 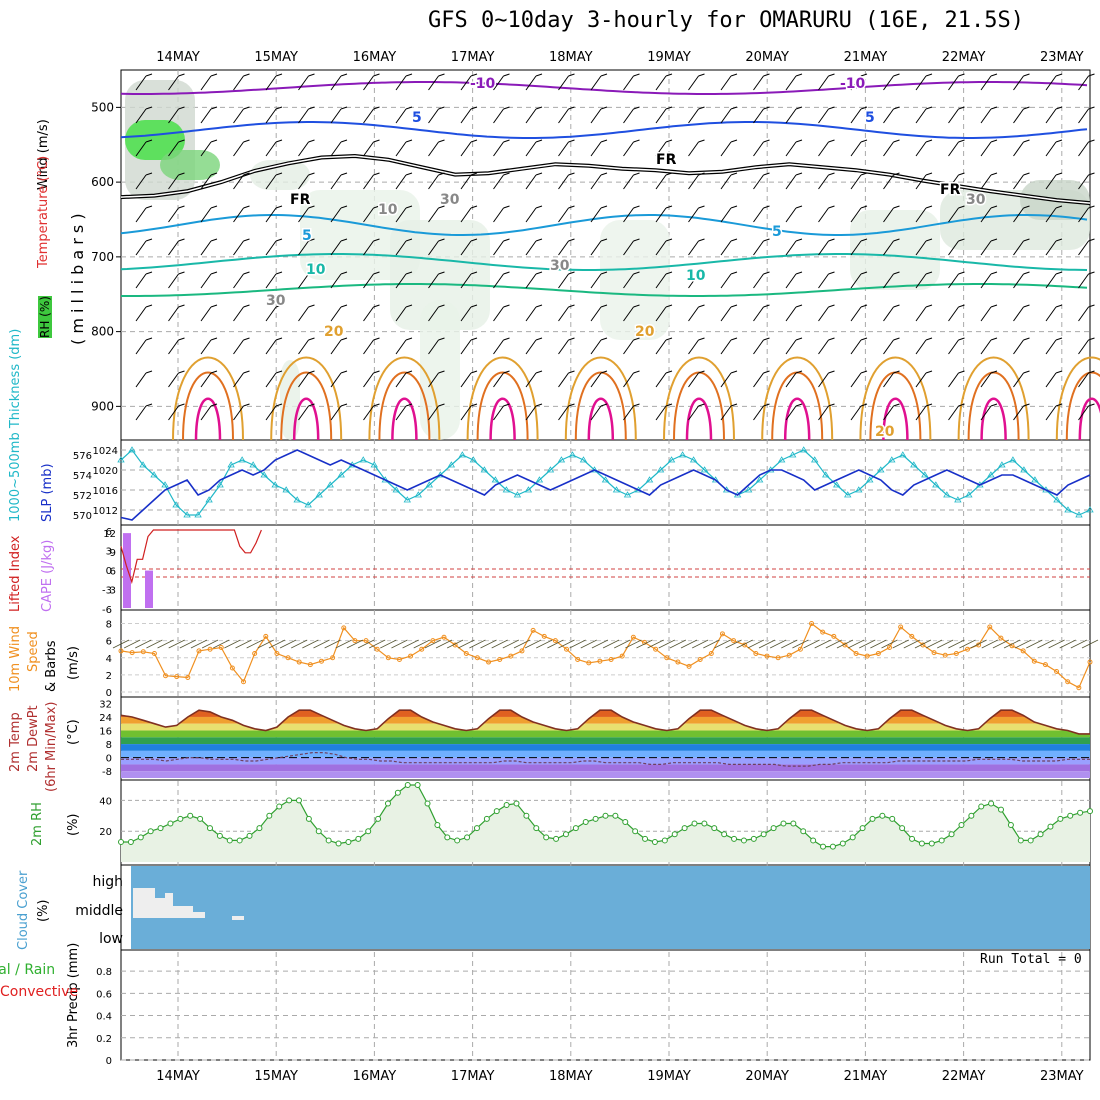 I want to click on isotherm-plus10, so click(x=604, y=262).